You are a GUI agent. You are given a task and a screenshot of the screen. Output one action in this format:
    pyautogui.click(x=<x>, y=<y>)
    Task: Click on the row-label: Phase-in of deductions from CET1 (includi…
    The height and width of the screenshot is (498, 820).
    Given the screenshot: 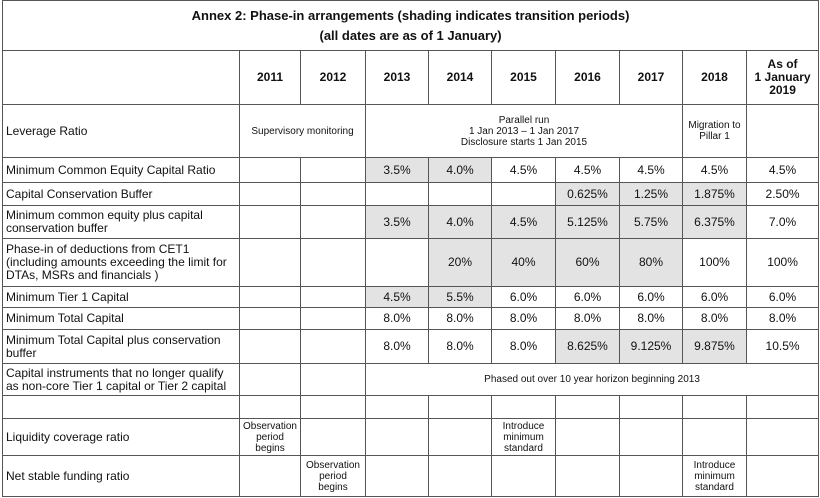 What is the action you would take?
    pyautogui.click(x=121, y=262)
    